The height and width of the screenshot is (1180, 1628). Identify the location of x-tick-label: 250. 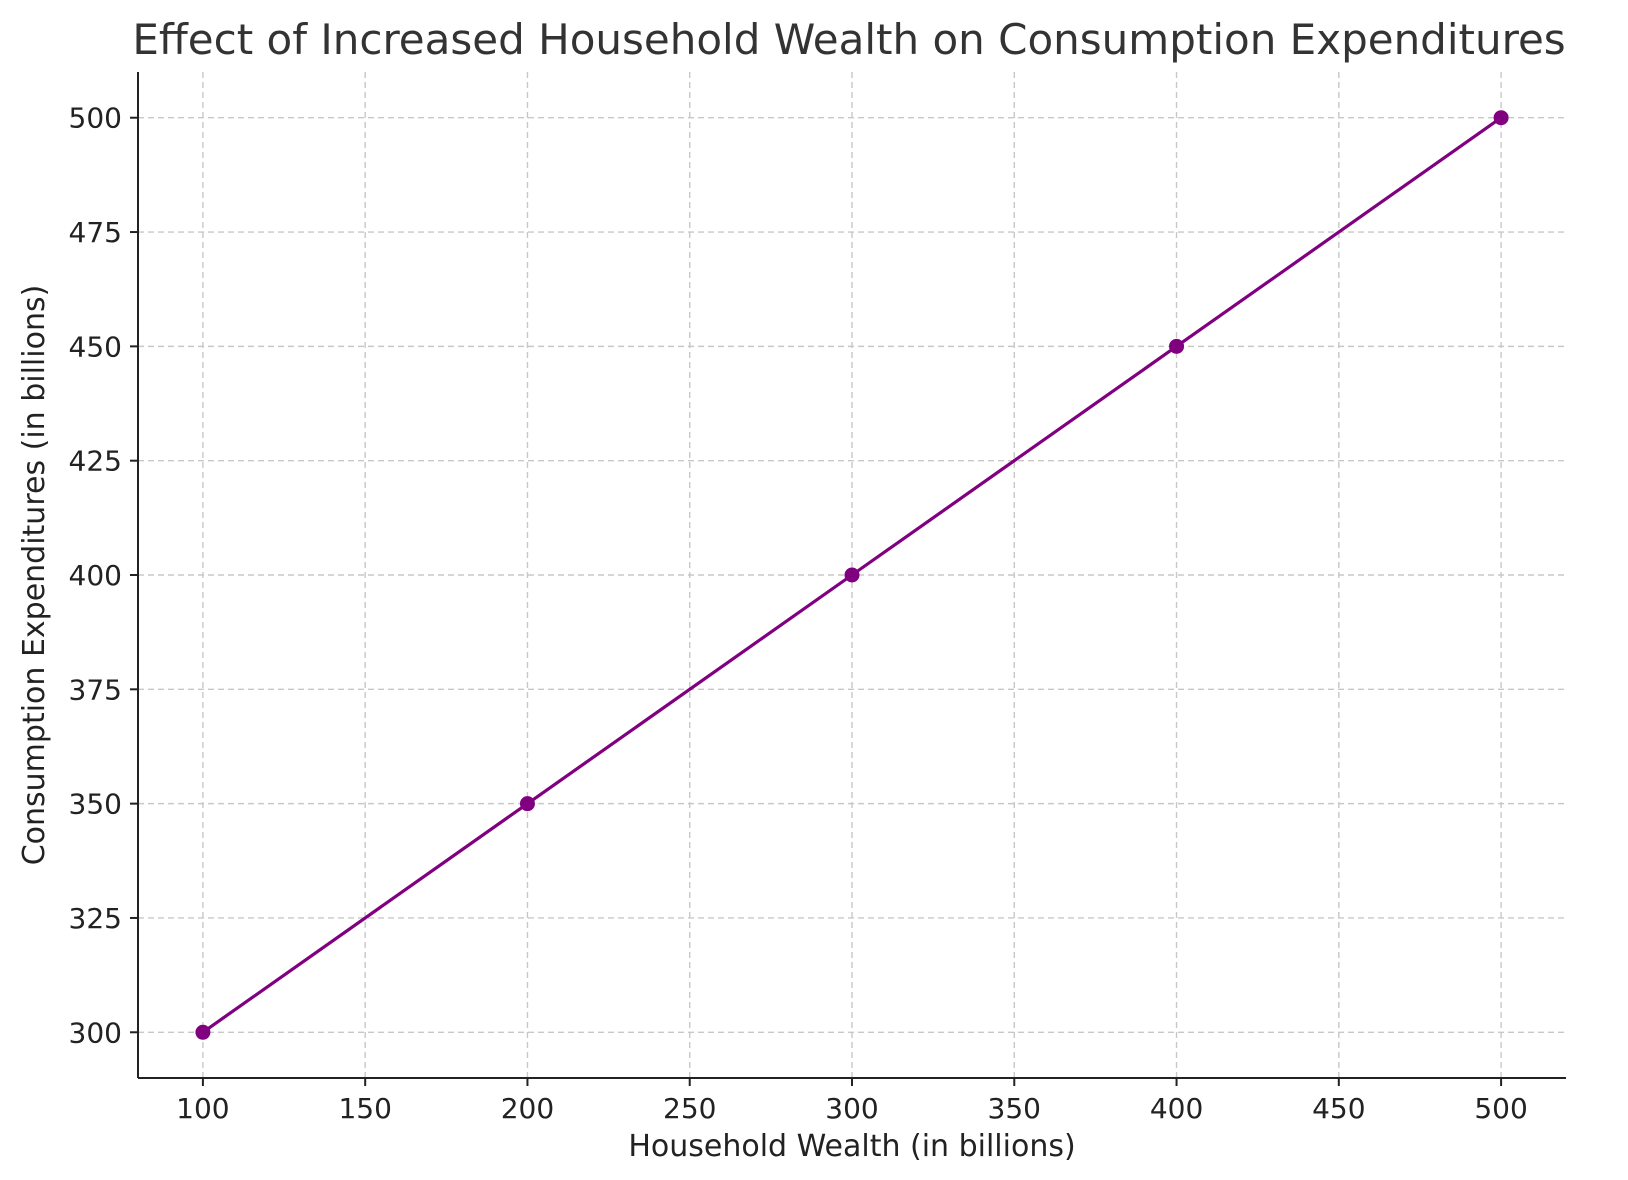
(689, 1108).